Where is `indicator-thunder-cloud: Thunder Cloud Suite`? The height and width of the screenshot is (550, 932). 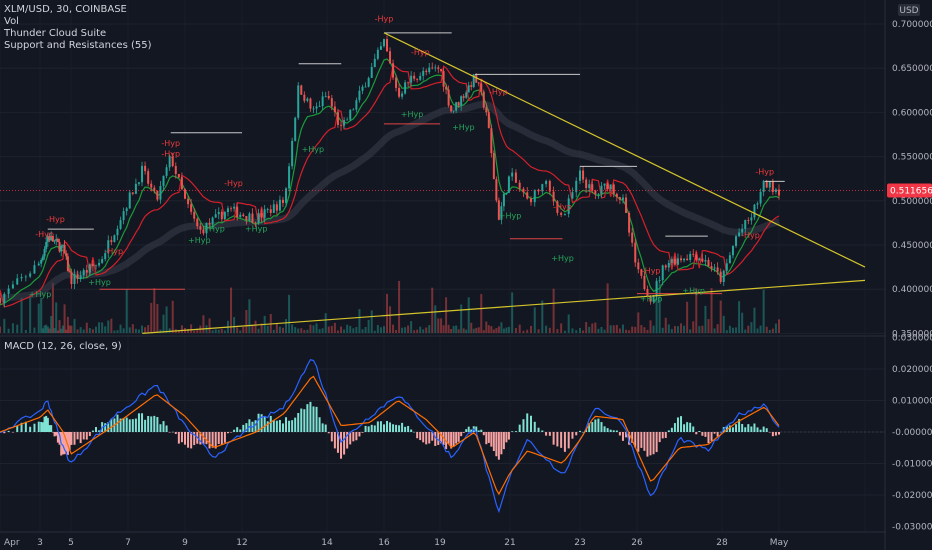
indicator-thunder-cloud: Thunder Cloud Suite is located at coordinates (55, 33).